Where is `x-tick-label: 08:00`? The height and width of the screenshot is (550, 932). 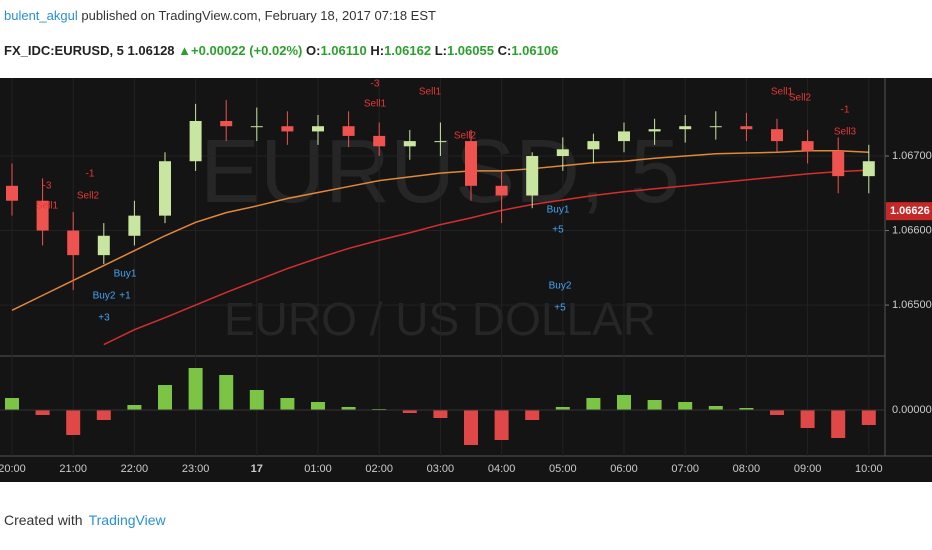 x-tick-label: 08:00 is located at coordinates (747, 469).